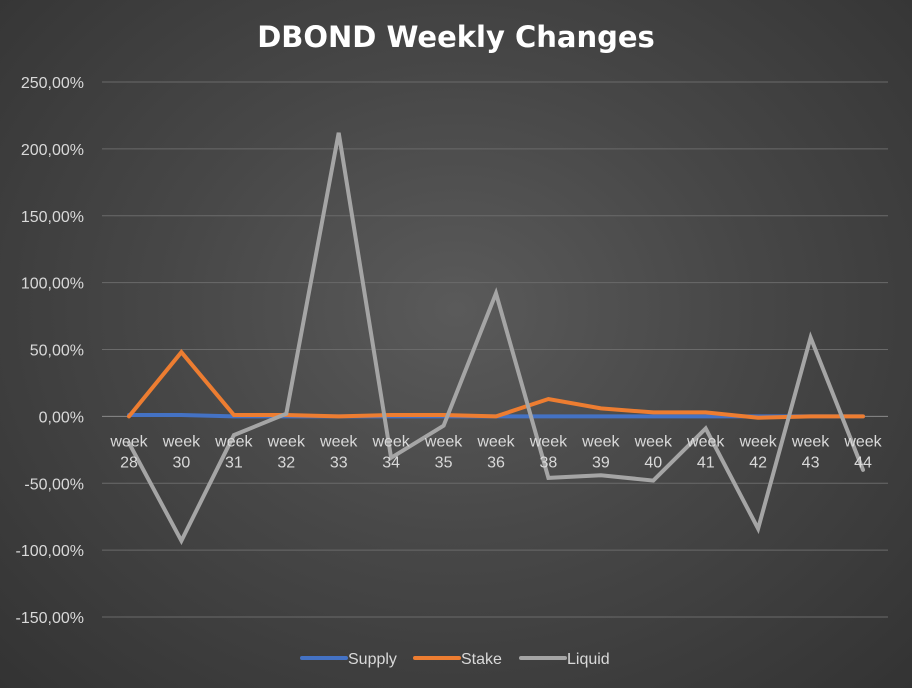  Describe the element at coordinates (54, 484) in the screenshot. I see `y-tick-label: -50,00%` at that location.